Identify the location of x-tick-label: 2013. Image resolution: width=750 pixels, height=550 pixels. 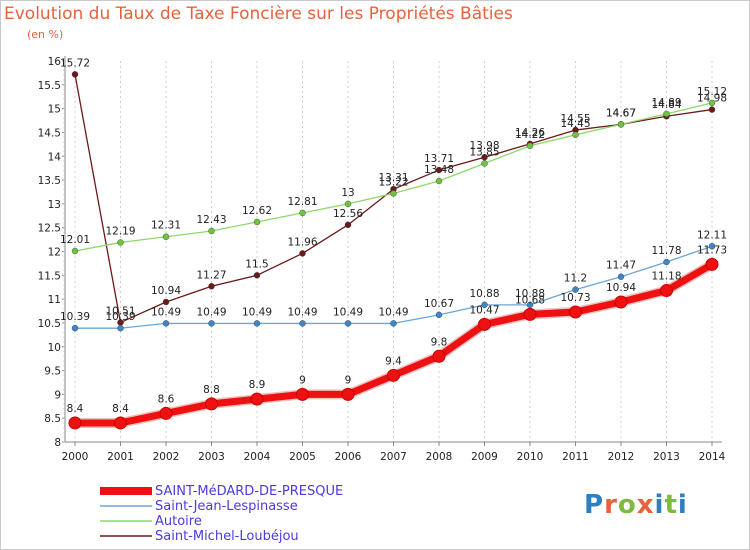
(666, 457).